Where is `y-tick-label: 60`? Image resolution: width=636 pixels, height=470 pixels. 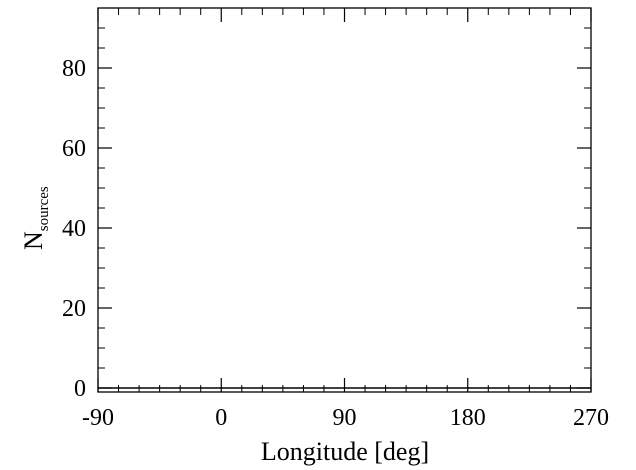
y-tick-label: 60 is located at coordinates (74, 149).